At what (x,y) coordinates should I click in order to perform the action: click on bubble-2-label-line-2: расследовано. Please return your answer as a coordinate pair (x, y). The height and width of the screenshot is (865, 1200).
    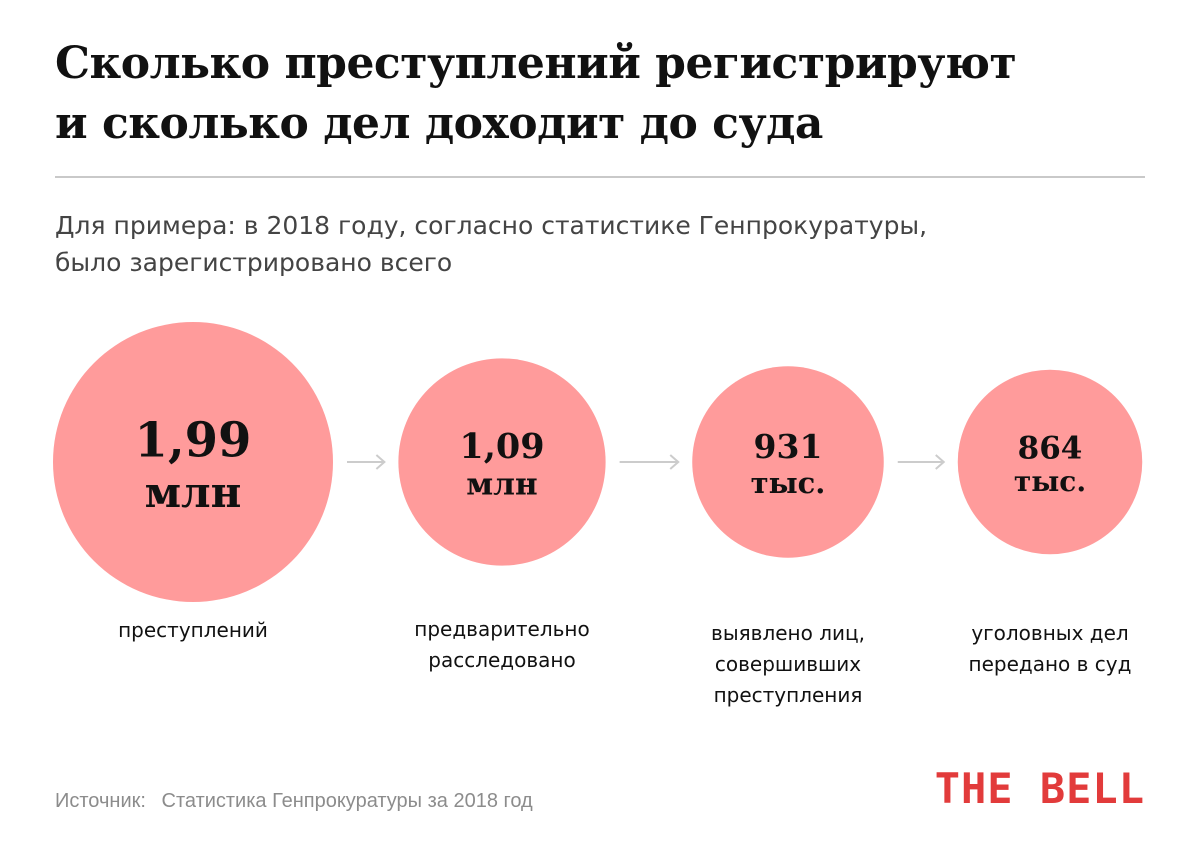
    Looking at the image, I should click on (502, 660).